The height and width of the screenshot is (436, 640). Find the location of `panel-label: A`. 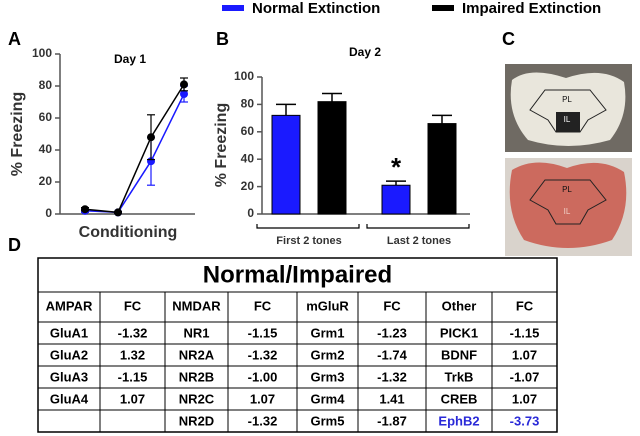

panel-label: A is located at coordinates (14, 39).